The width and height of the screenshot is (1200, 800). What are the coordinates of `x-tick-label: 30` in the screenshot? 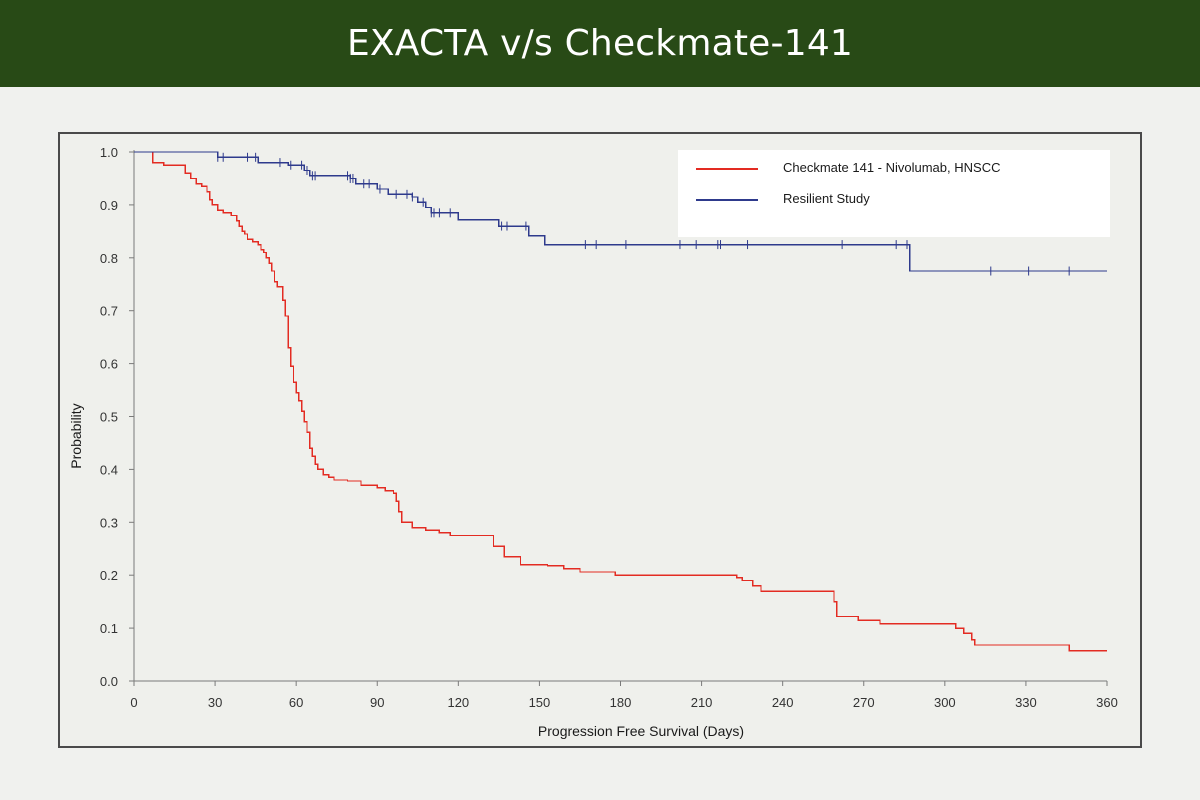 It's located at (215, 702).